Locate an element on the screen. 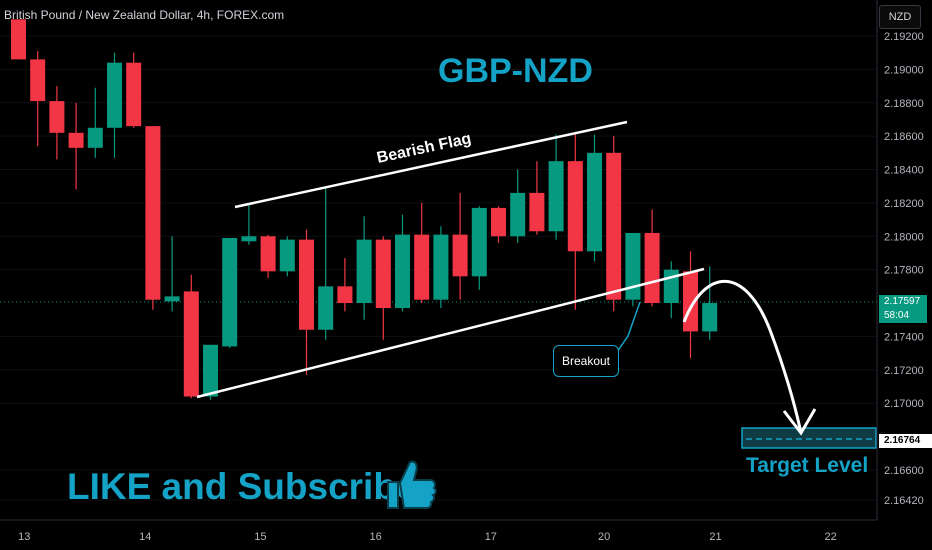 The image size is (932, 550). price-tick-label: 2.18000 is located at coordinates (904, 237).